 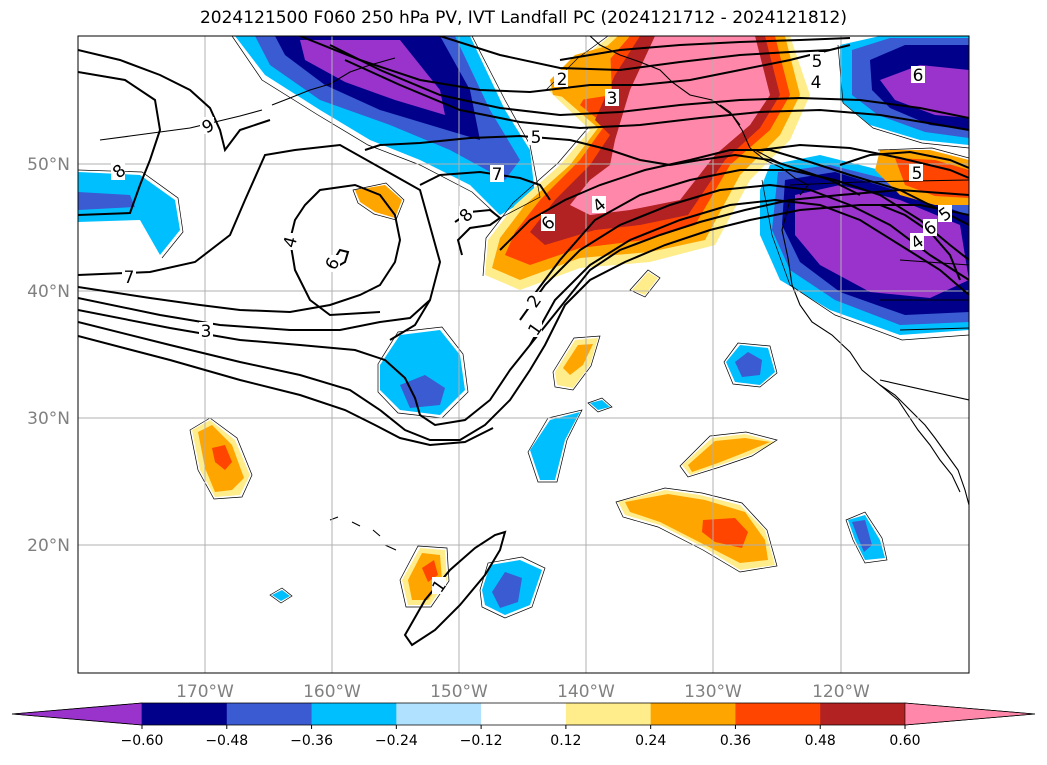 What do you see at coordinates (226, 741) in the screenshot?
I see `colorbar-label: −0.48` at bounding box center [226, 741].